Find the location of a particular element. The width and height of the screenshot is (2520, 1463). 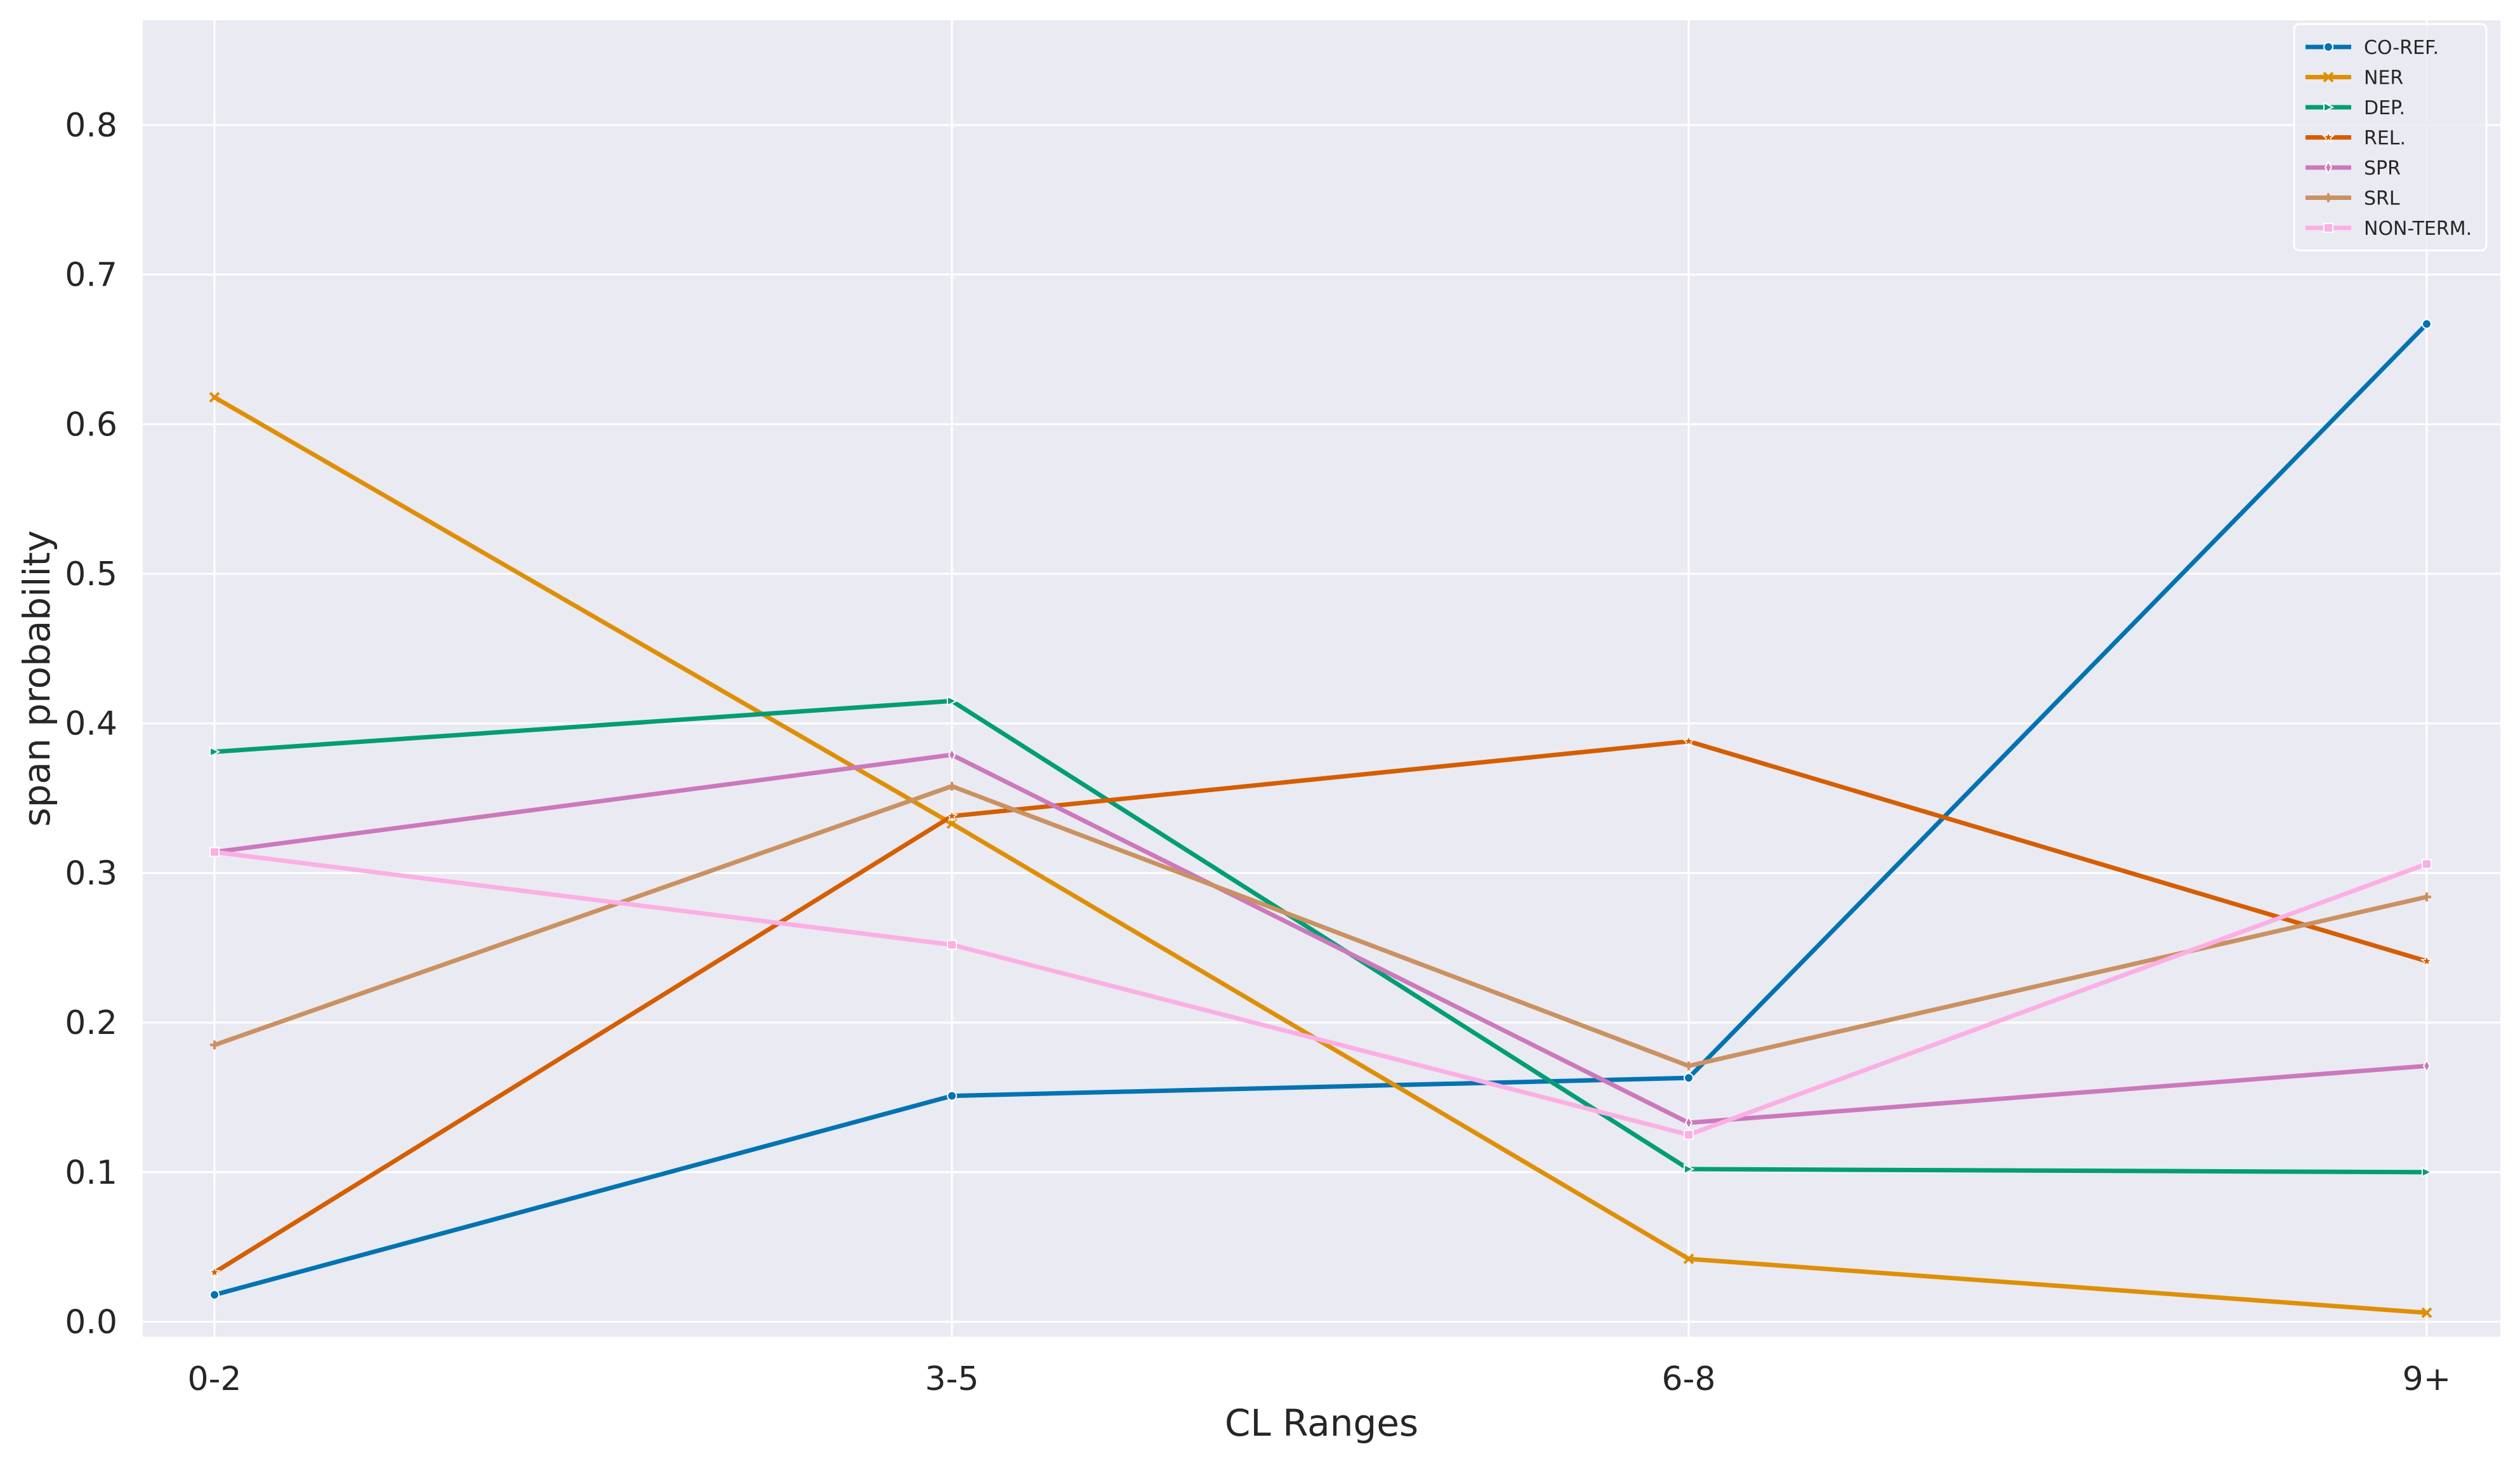

legend-item: CO-REF. is located at coordinates (2372, 48).